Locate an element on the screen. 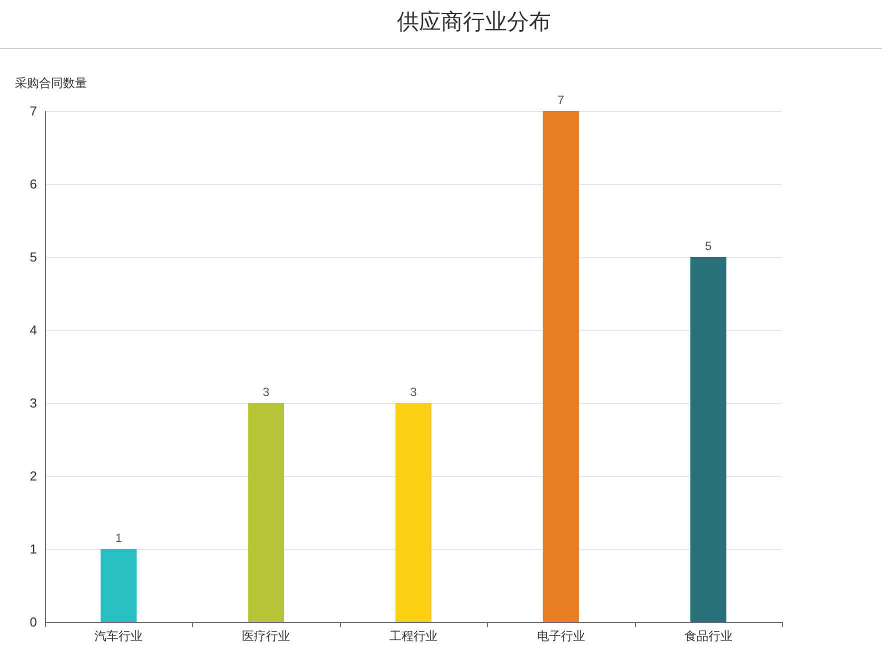  xtick-label: 医疗行业 is located at coordinates (266, 636).